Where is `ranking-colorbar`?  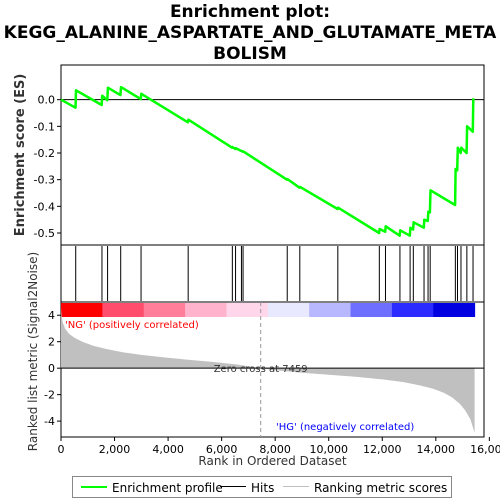 ranking-colorbar is located at coordinates (268, 310).